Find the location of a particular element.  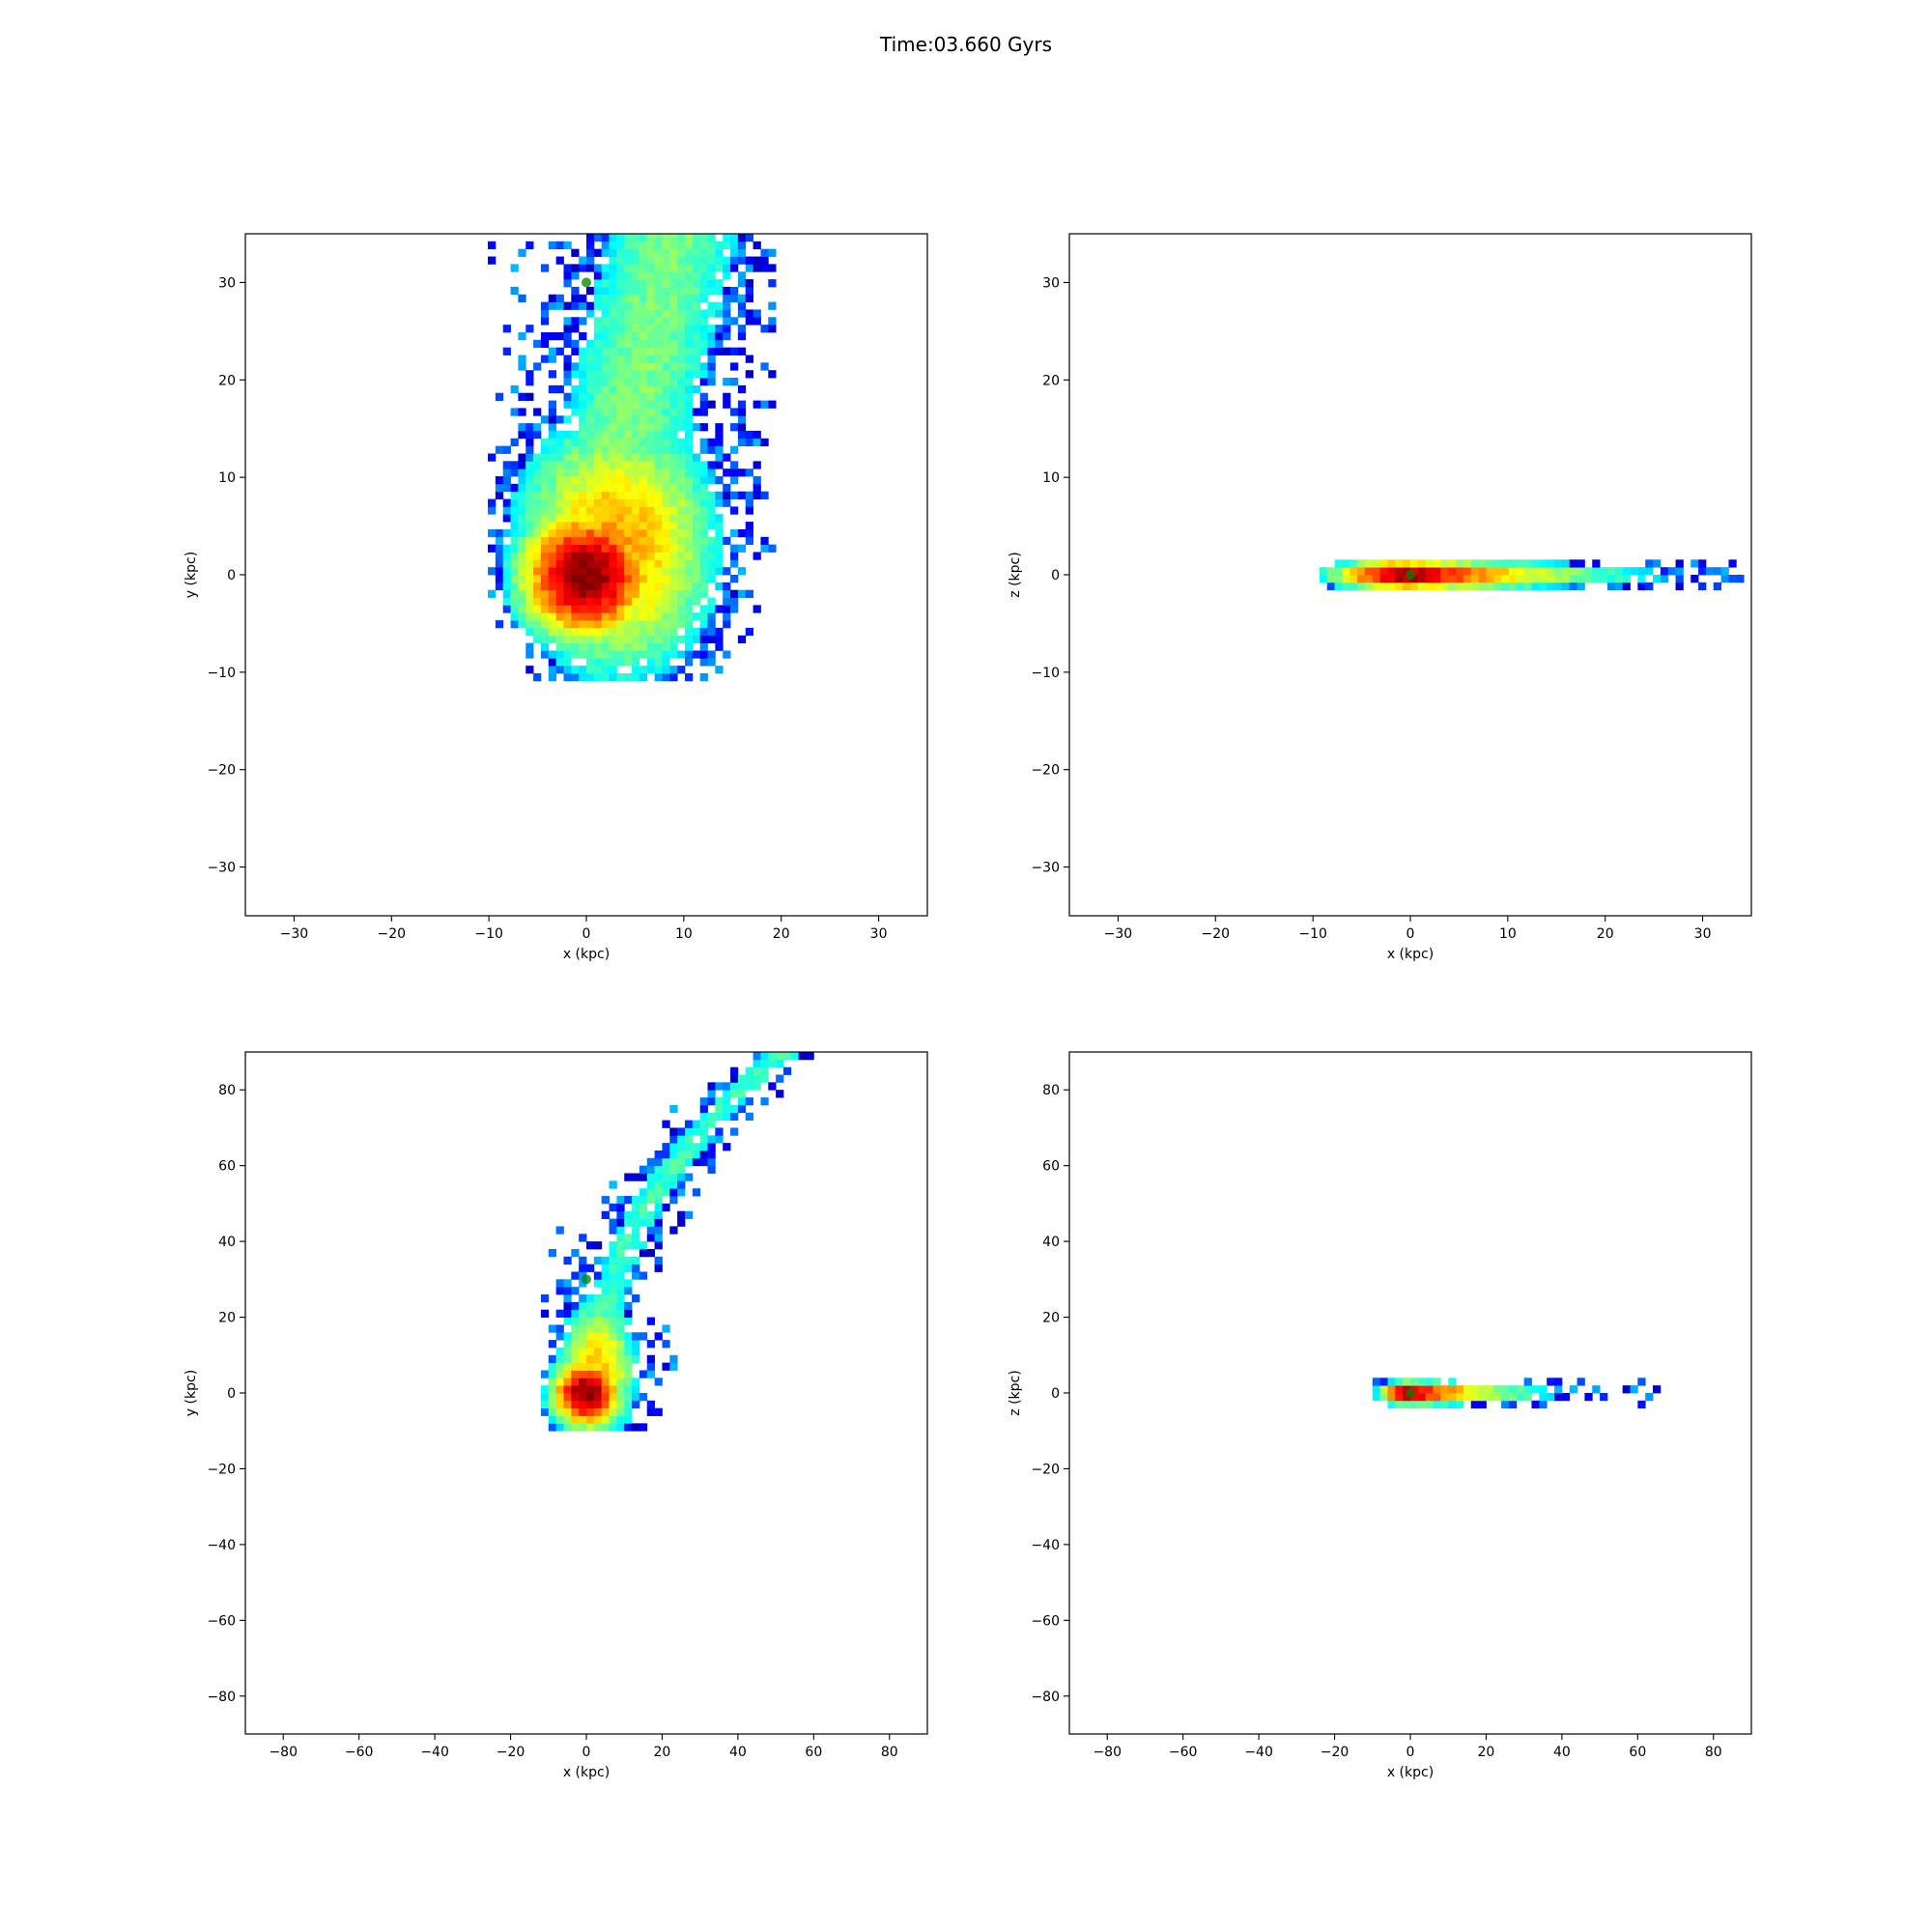

x-tick-label: 80 is located at coordinates (1713, 1752).